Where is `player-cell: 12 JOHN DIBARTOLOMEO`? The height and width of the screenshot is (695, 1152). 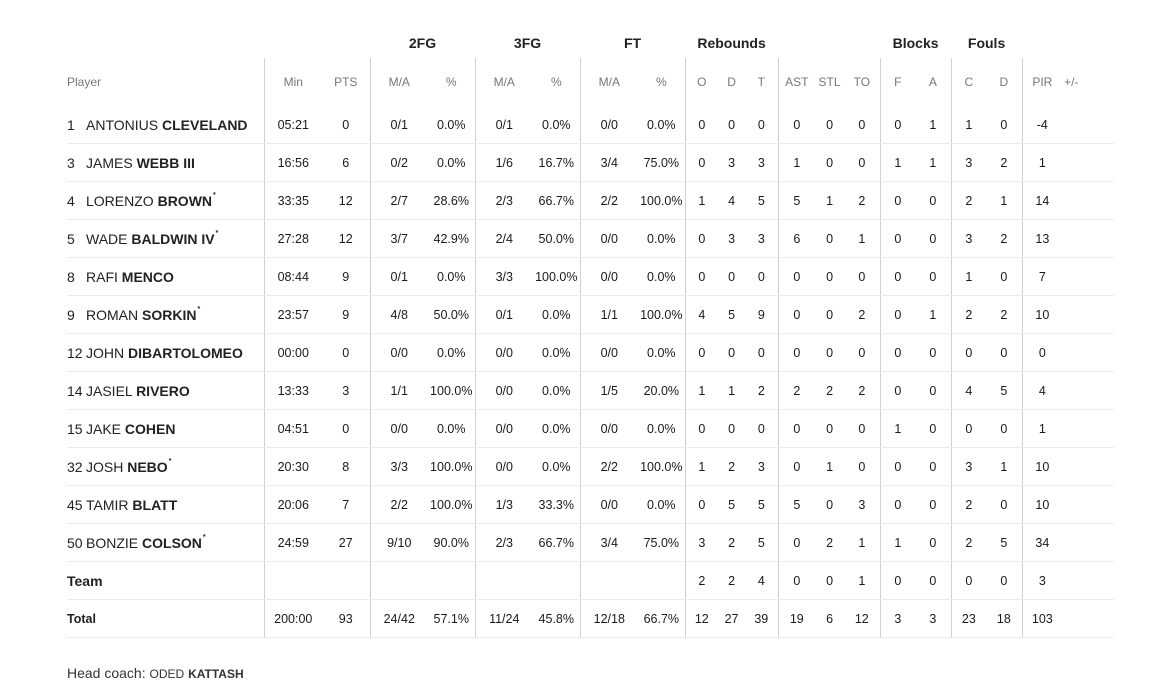
player-cell: 12 JOHN DIBARTOLOMEO is located at coordinates (165, 352).